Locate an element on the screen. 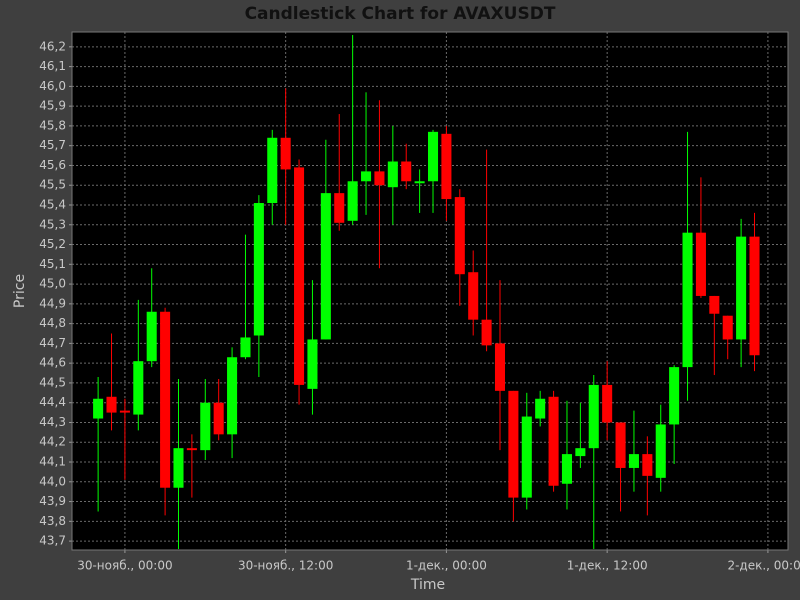 The height and width of the screenshot is (600, 800). y-tick-label: 45,1 is located at coordinates (52, 264).